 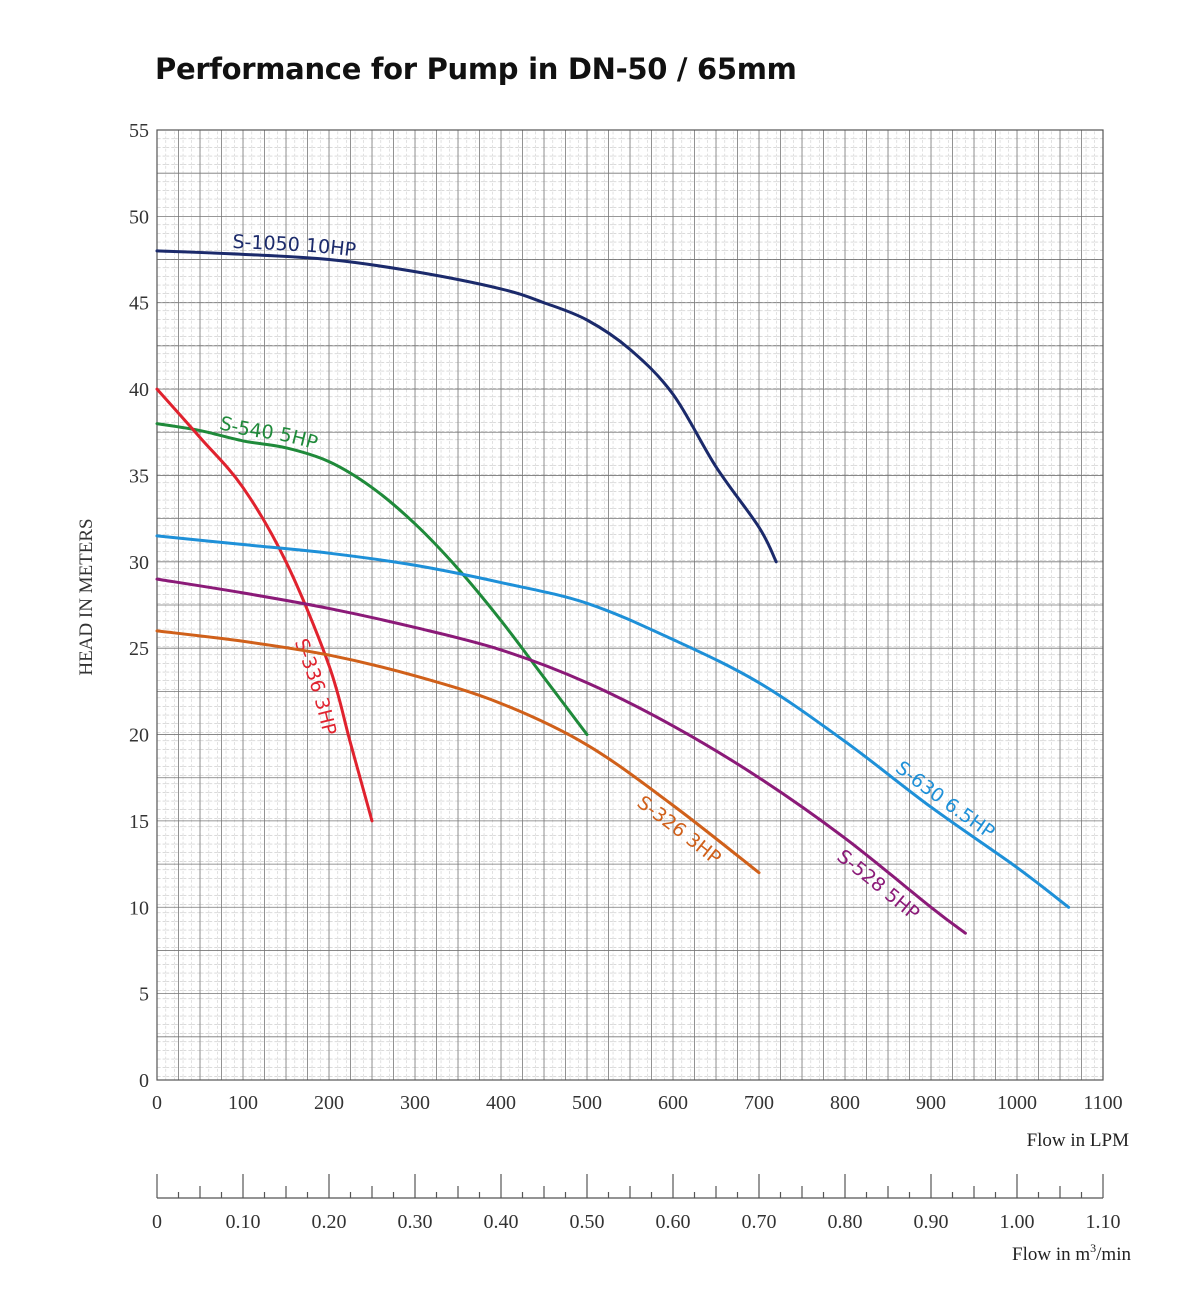 What do you see at coordinates (587, 1222) in the screenshot?
I see `secondary-axis-tick-label: 0.50` at bounding box center [587, 1222].